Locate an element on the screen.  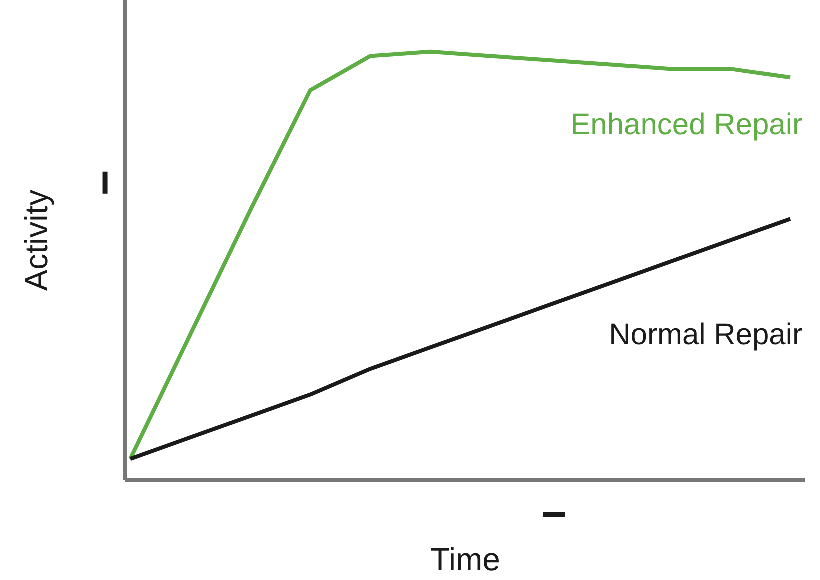
series-label: Normal Repair is located at coordinates (706, 335).